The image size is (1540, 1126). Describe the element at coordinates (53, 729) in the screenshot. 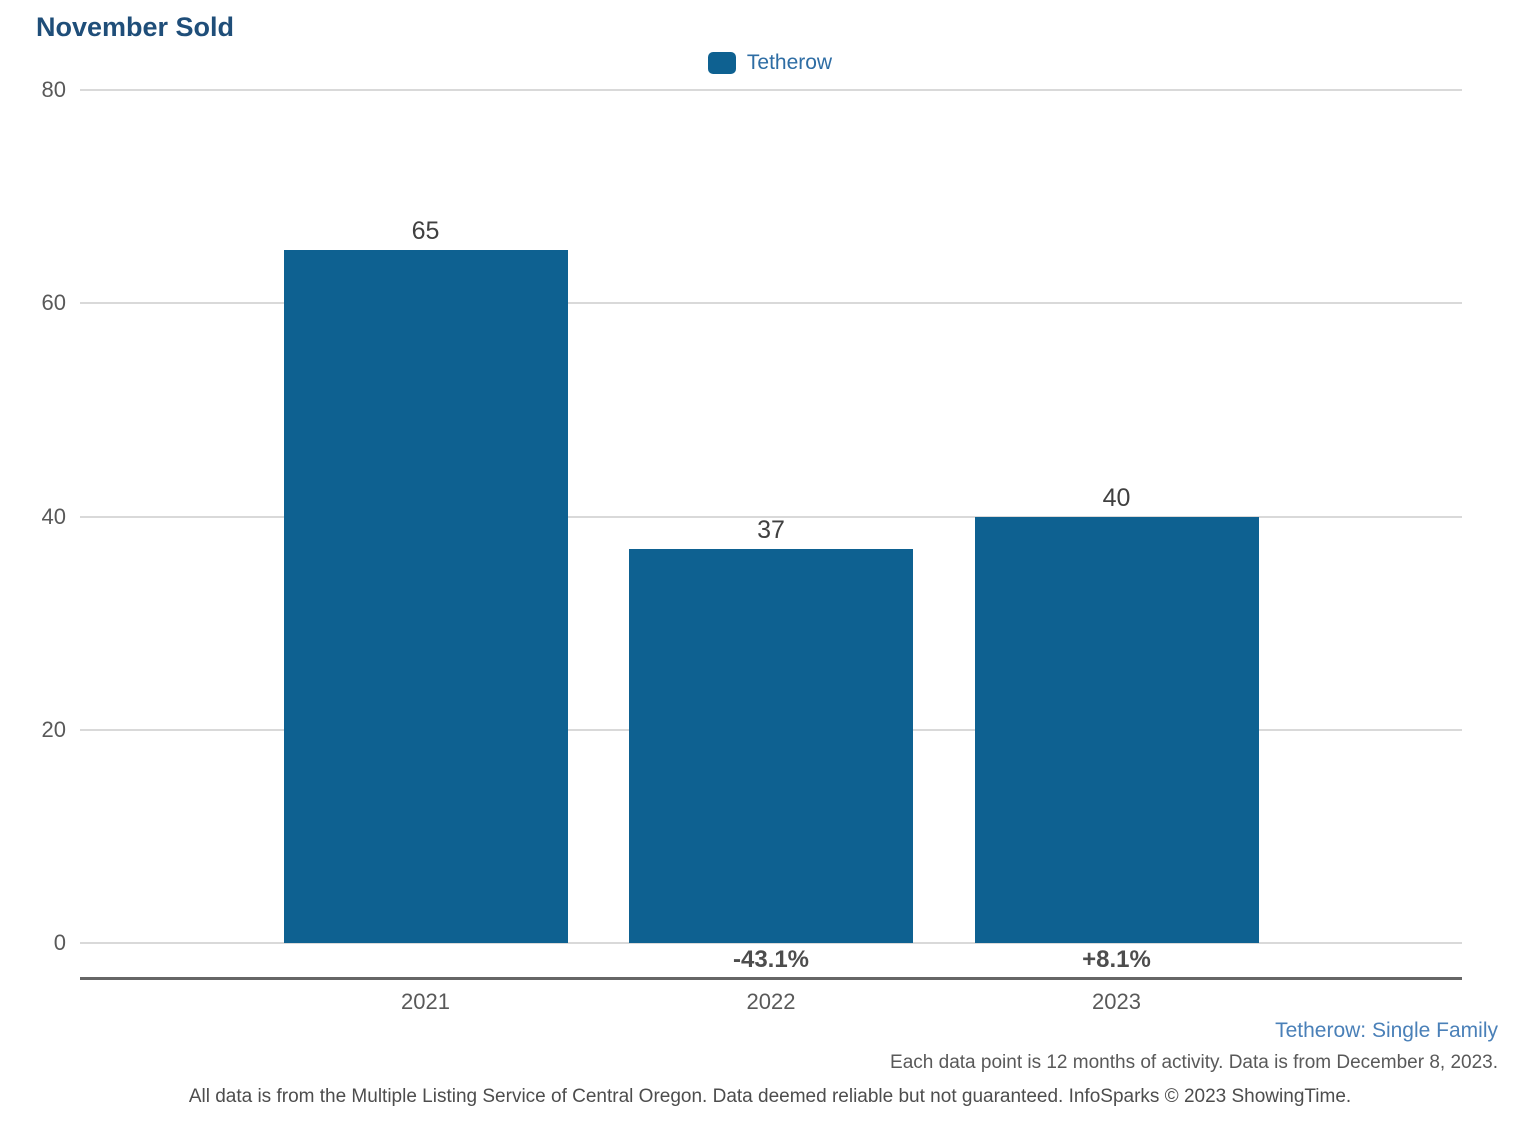

I see `y-tick-label: 20` at that location.